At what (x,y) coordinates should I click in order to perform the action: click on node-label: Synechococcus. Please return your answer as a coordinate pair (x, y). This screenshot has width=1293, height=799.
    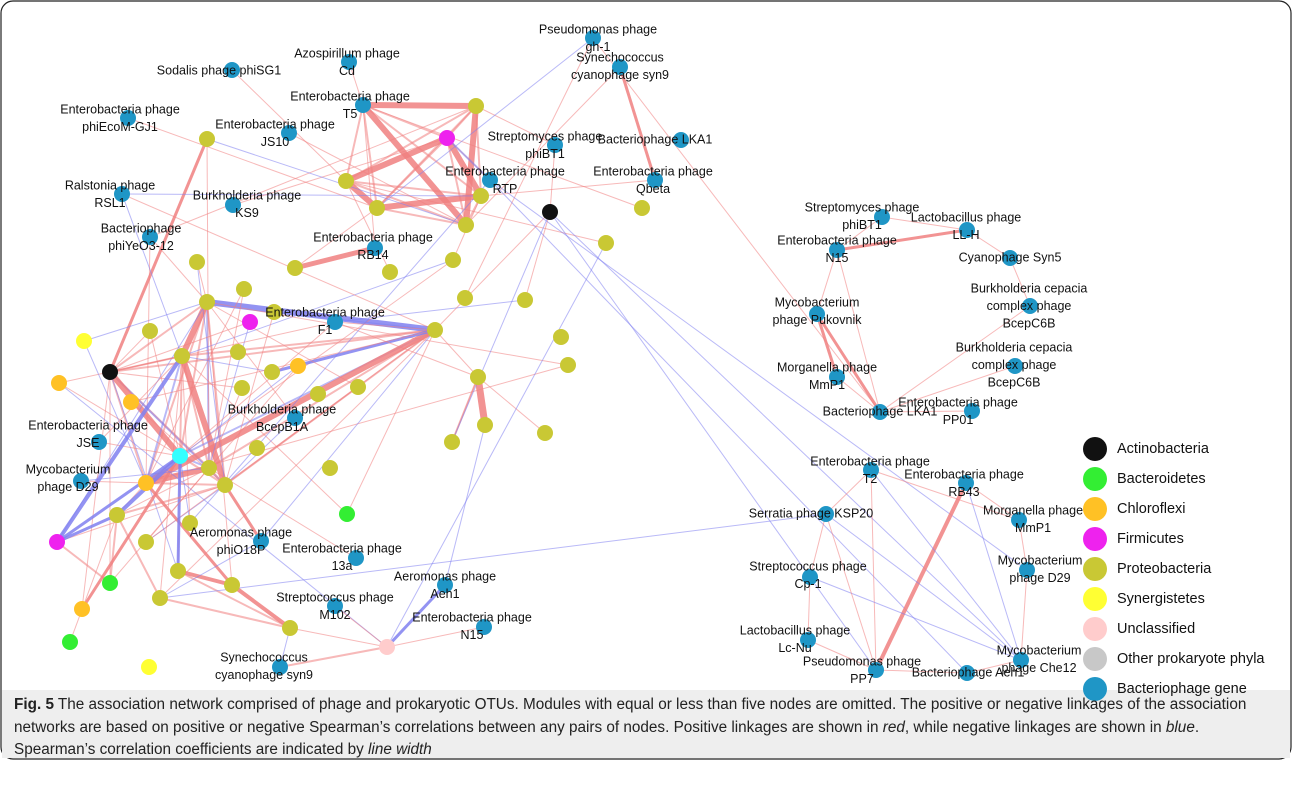
    Looking at the image, I should click on (620, 57).